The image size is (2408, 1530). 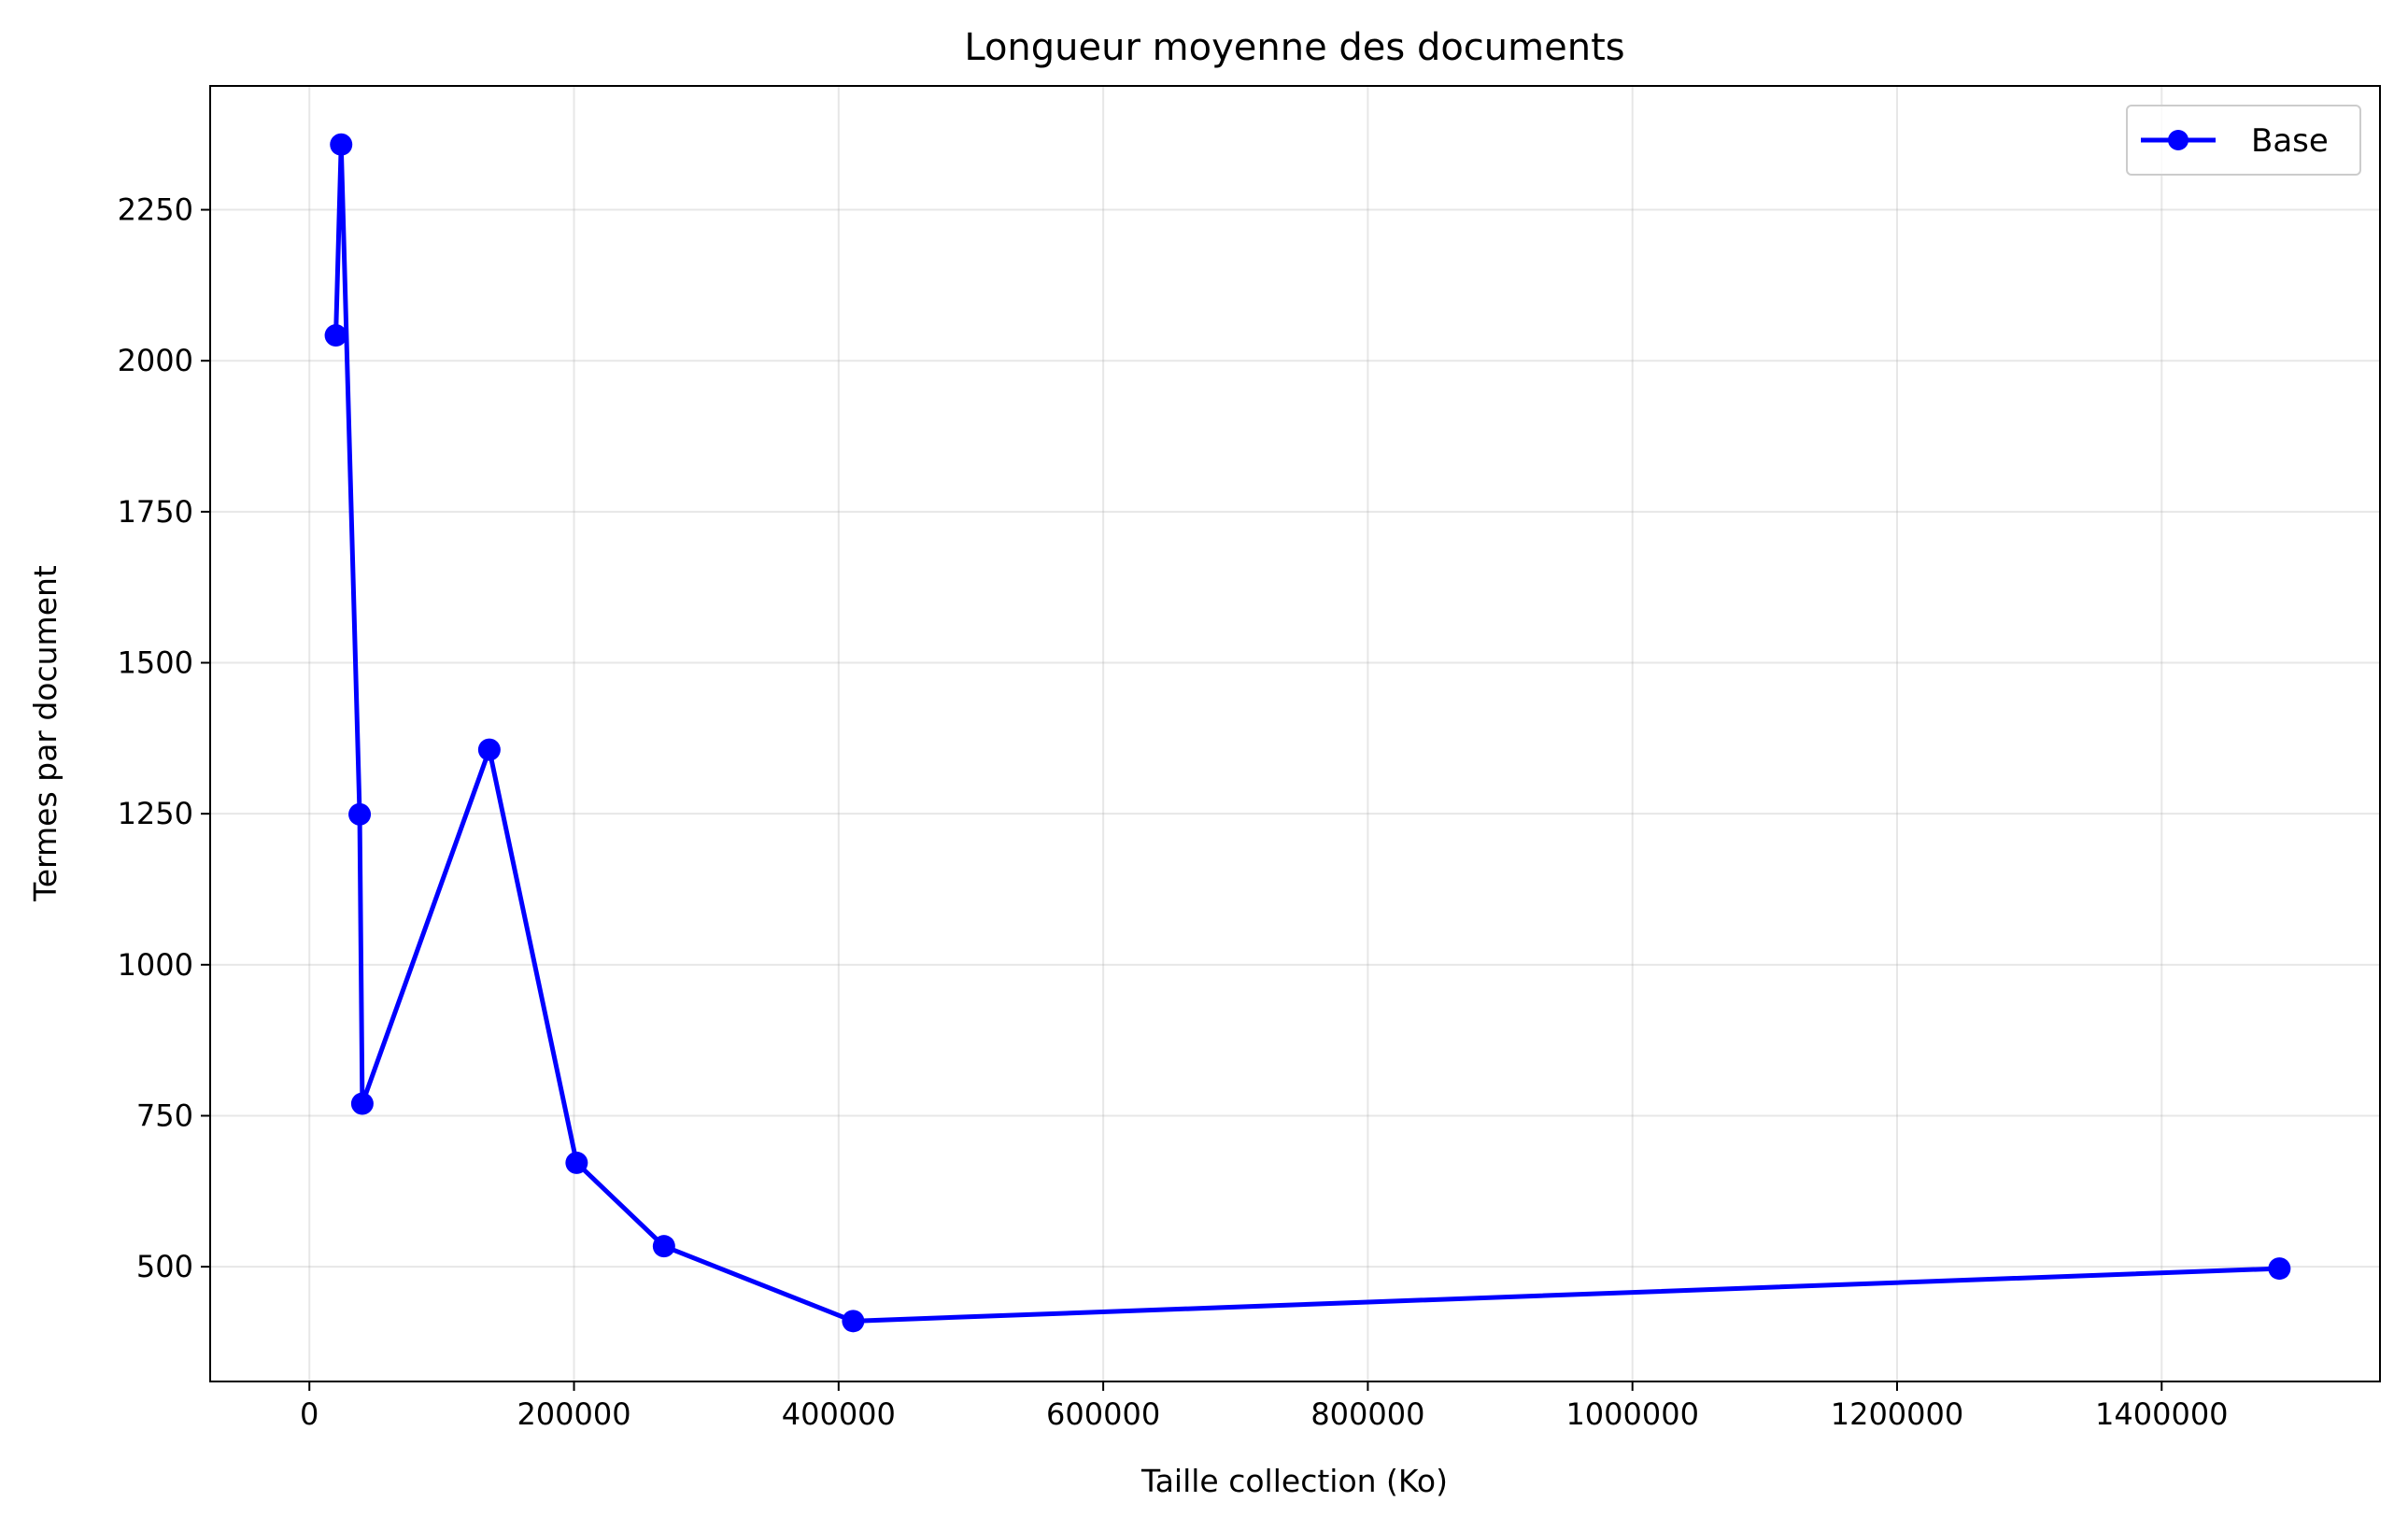 I want to click on x-tick-label: 1000000, so click(x=1632, y=1414).